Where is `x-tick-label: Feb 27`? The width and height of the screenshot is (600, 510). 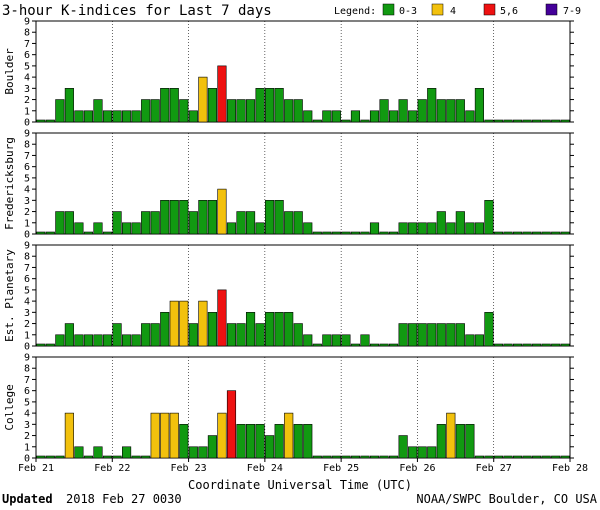 x-tick-label: Feb 27 is located at coordinates (494, 468).